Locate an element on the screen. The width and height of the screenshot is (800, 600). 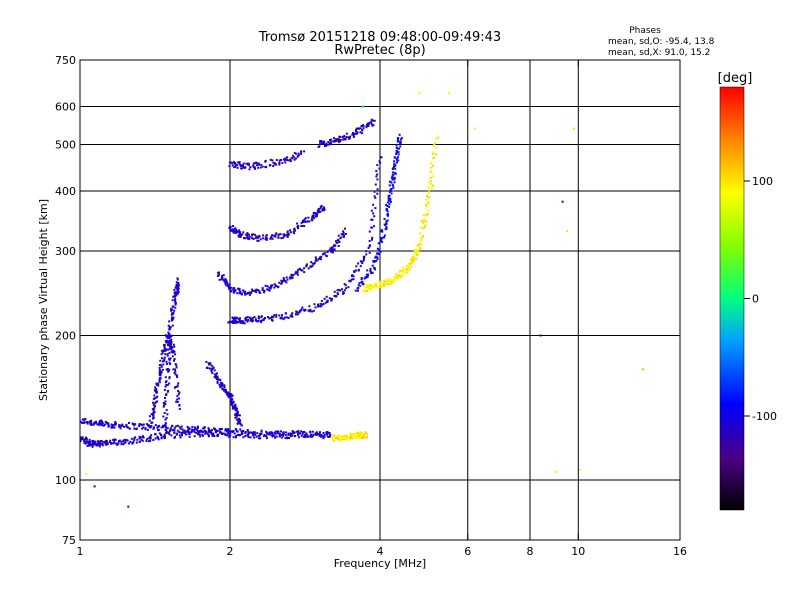
chart-title: Tromsø 20151218 09:48:00-09:49:43 is located at coordinates (379, 37).